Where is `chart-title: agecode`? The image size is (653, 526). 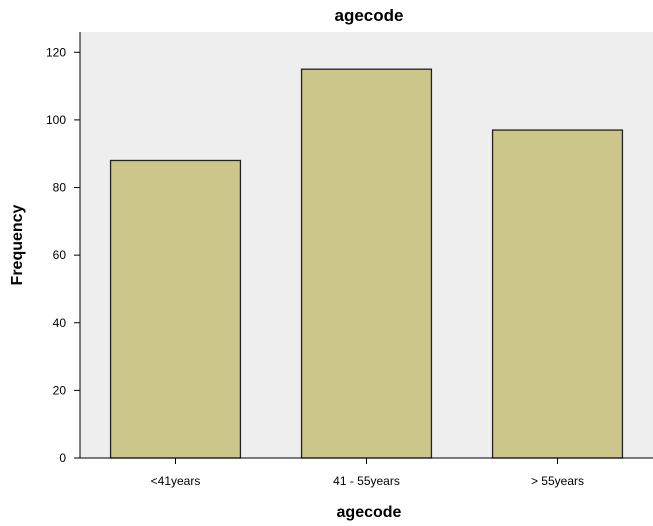 chart-title: agecode is located at coordinates (369, 15).